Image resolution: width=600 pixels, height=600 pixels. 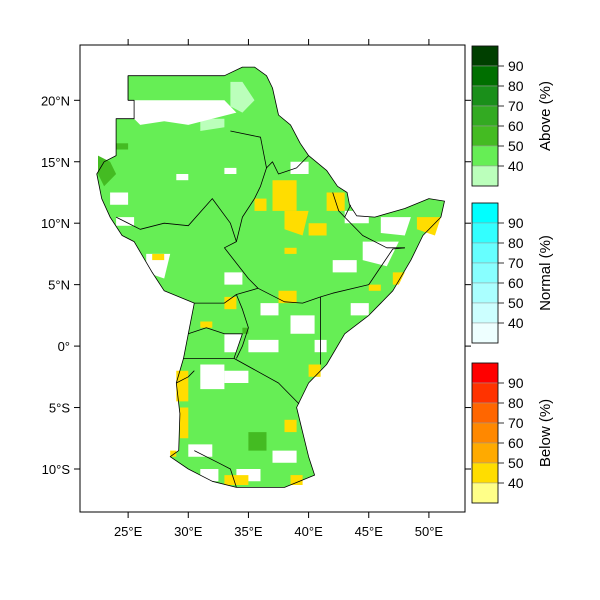 I want to click on x-tick-label: 30°E, so click(x=188, y=531).